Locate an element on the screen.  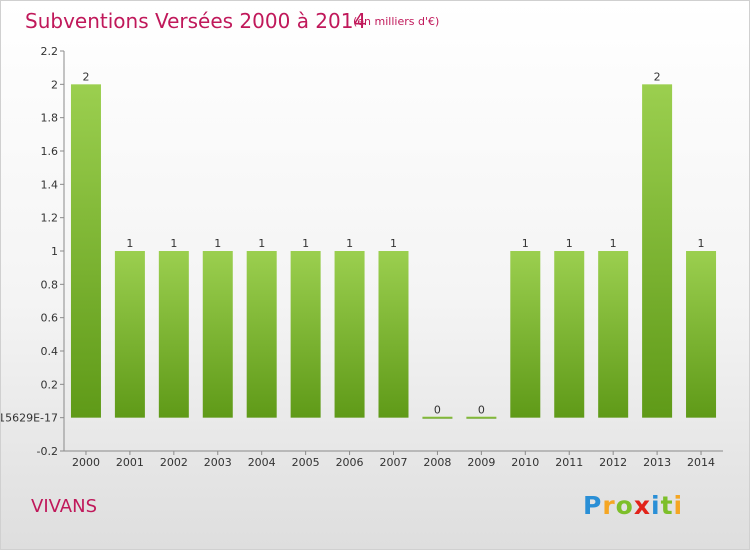
y-tick-label: -1.15629E-17 is located at coordinates (29, 418).